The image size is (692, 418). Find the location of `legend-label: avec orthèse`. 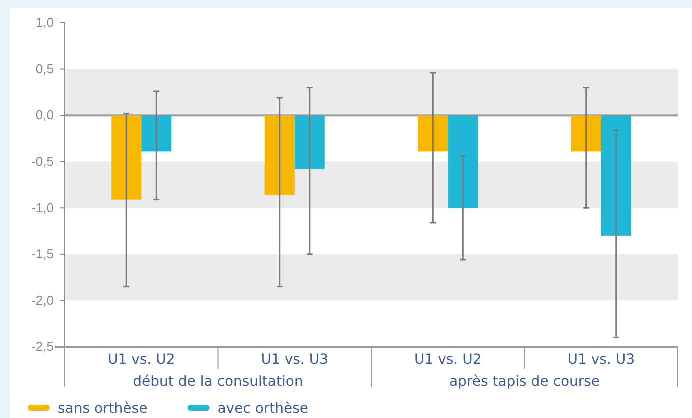

legend-label: avec orthèse is located at coordinates (263, 409).